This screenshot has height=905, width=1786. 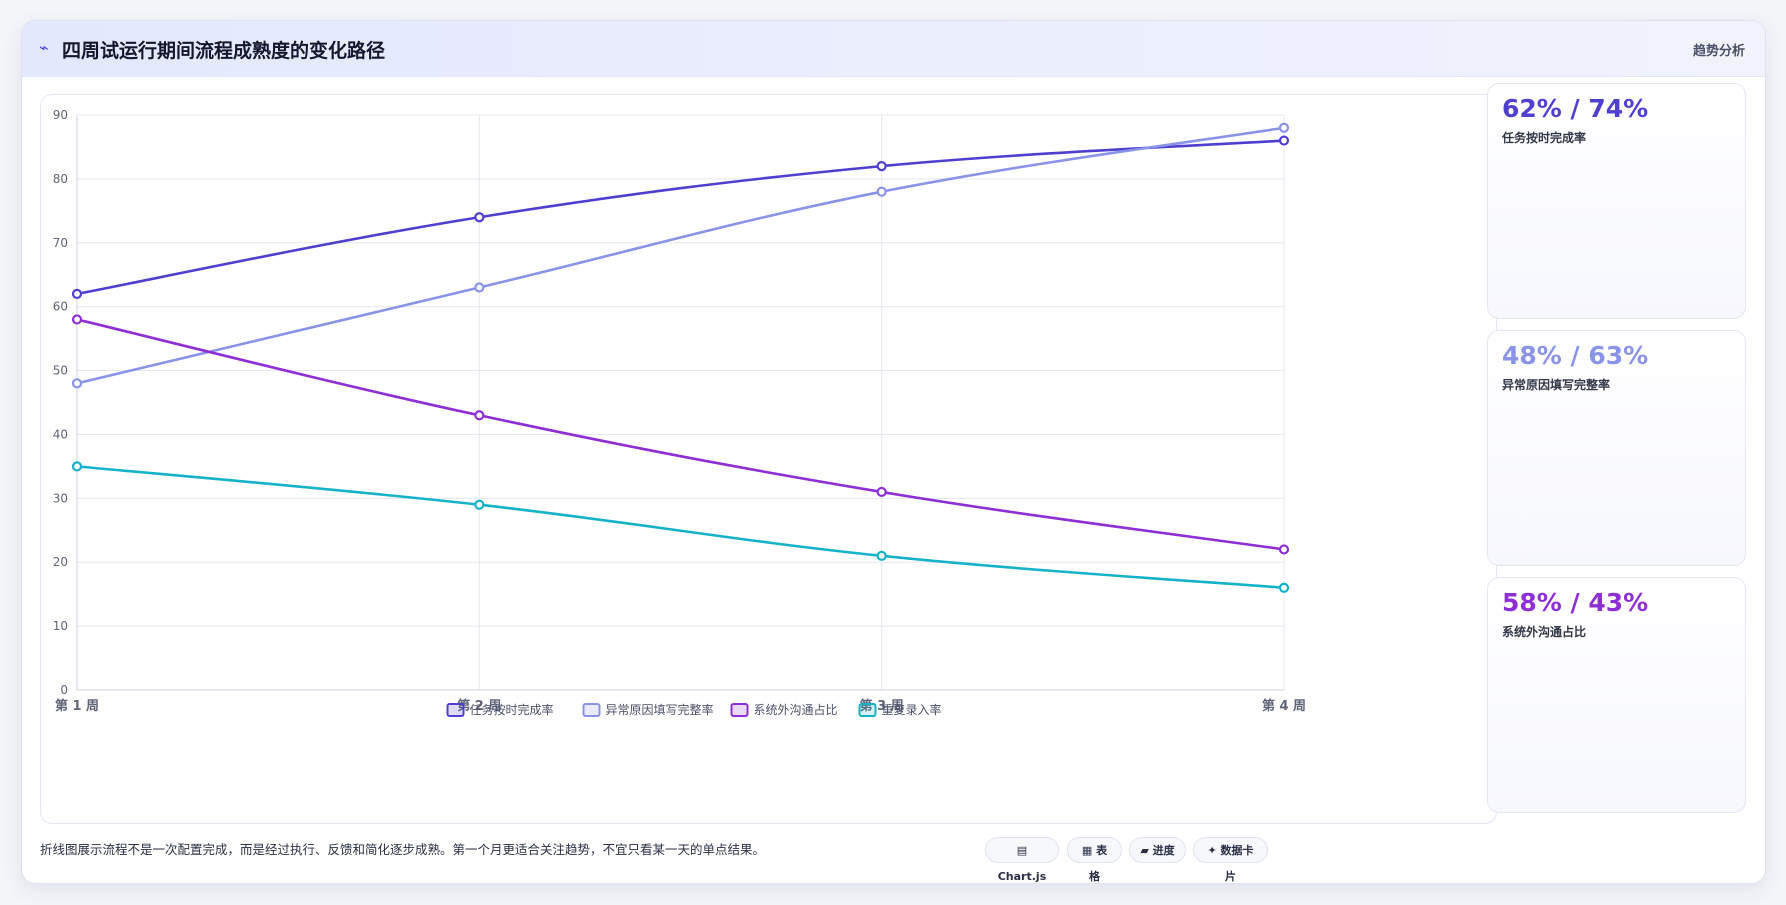 What do you see at coordinates (893, 49) in the screenshot?
I see `card-header: ⌁ 四周试运行期间流程成熟度的变化路径 趋势分析` at bounding box center [893, 49].